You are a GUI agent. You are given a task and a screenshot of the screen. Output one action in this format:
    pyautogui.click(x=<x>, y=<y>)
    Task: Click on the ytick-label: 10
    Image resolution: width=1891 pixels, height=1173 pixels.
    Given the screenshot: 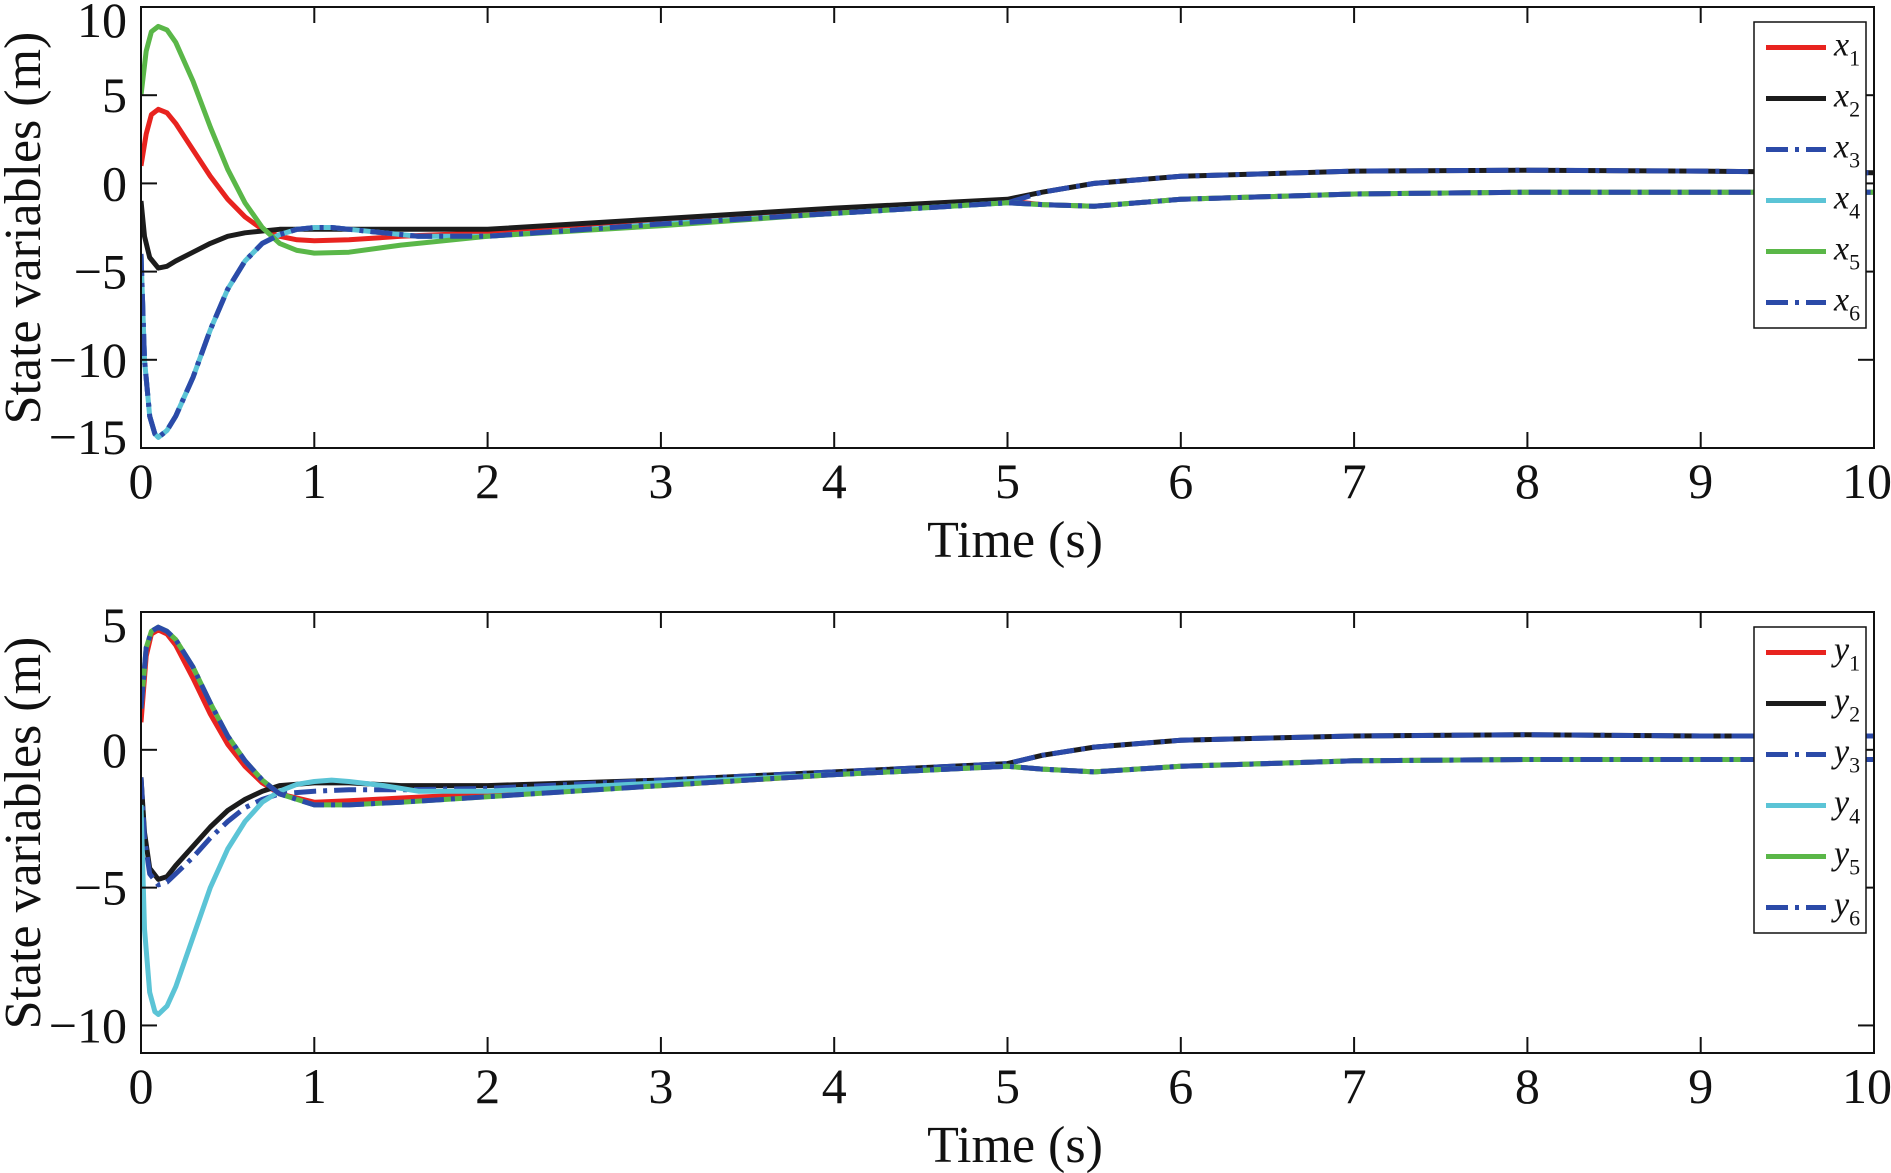 What is the action you would take?
    pyautogui.click(x=102, y=24)
    